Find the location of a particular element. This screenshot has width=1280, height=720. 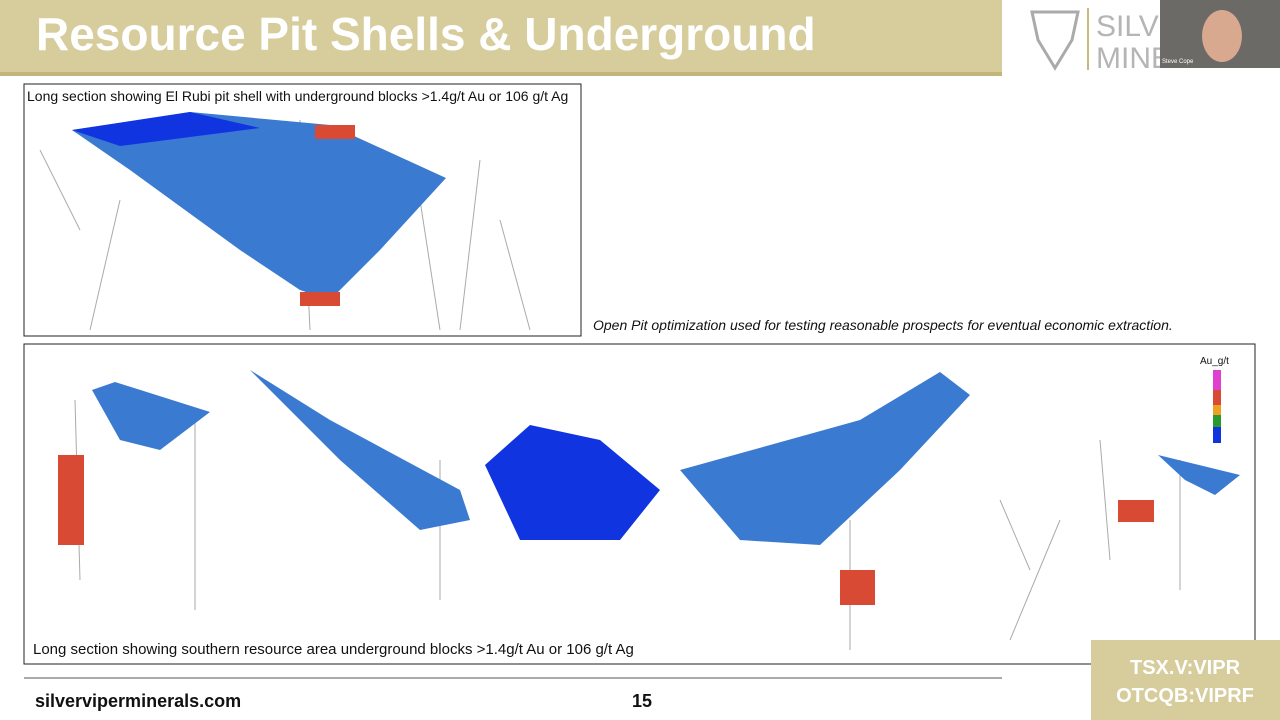

header-rule is located at coordinates (501, 74).